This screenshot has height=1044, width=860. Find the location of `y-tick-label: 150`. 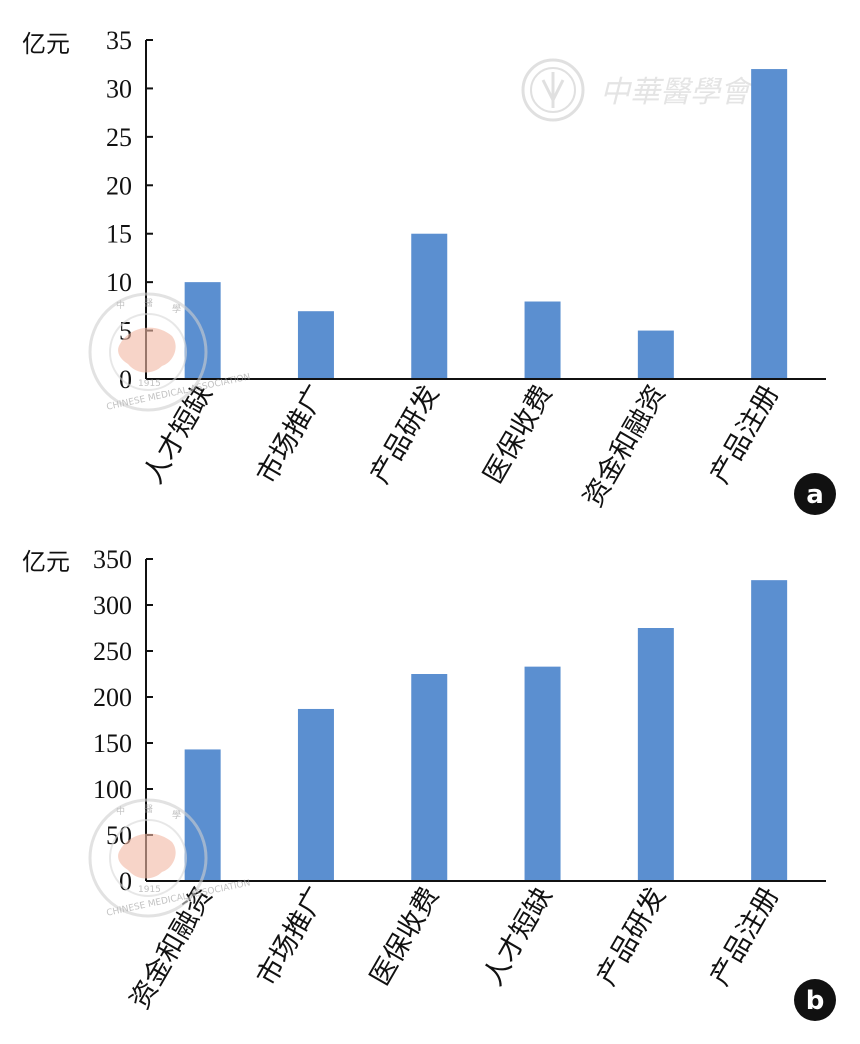

y-tick-label: 150 is located at coordinates (112, 743).